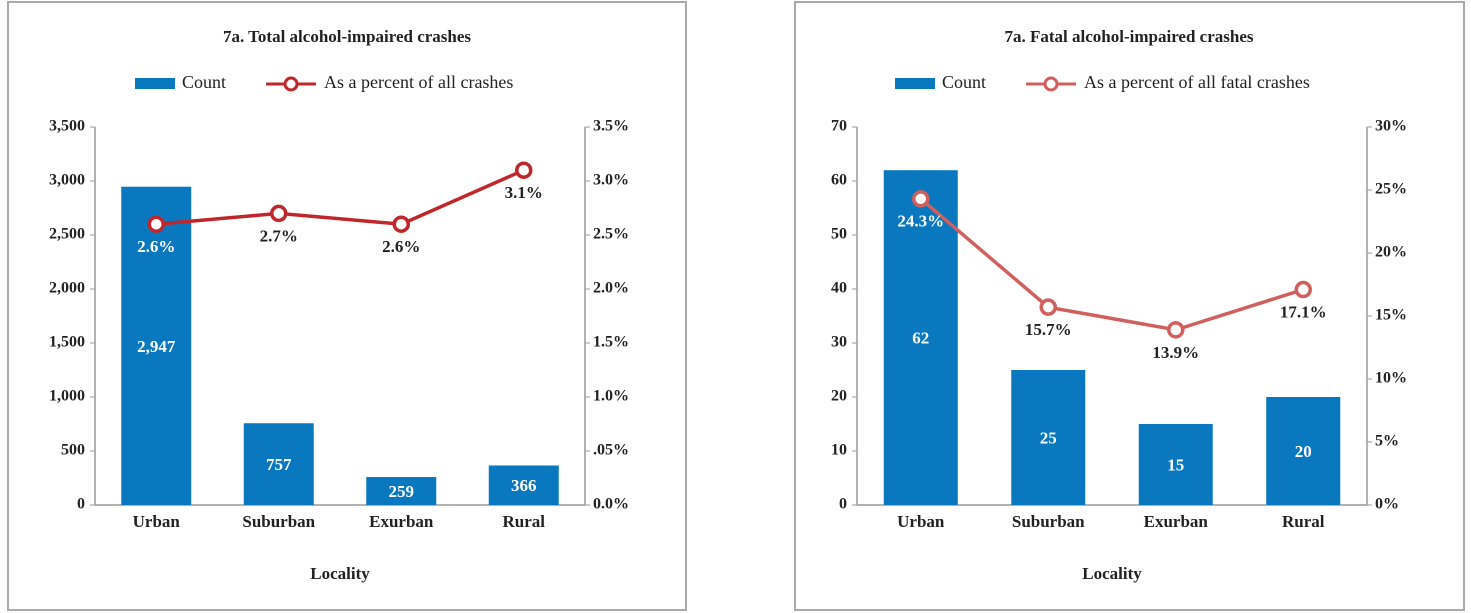 Image resolution: width=1471 pixels, height=613 pixels. I want to click on chart-title: 7a. Fatal alcohol-impaired crashes, so click(1129, 36).